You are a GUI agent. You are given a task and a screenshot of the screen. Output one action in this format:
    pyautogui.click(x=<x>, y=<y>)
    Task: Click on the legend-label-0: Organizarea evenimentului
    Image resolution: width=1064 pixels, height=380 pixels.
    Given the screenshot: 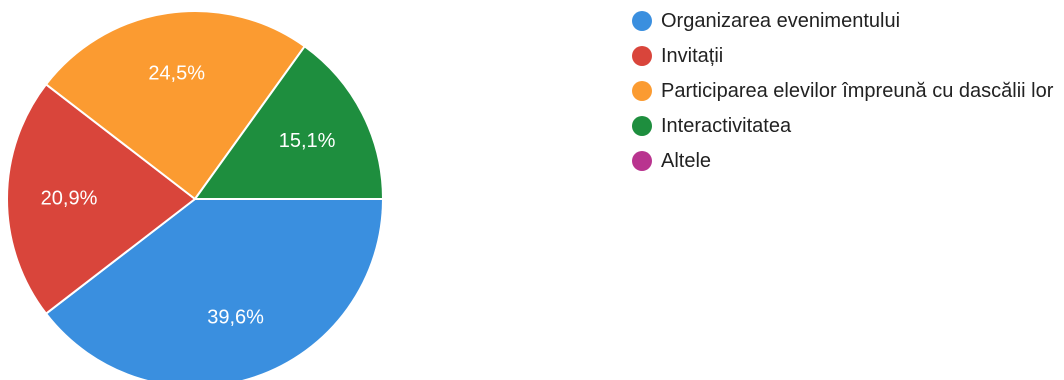 What is the action you would take?
    pyautogui.click(x=781, y=21)
    